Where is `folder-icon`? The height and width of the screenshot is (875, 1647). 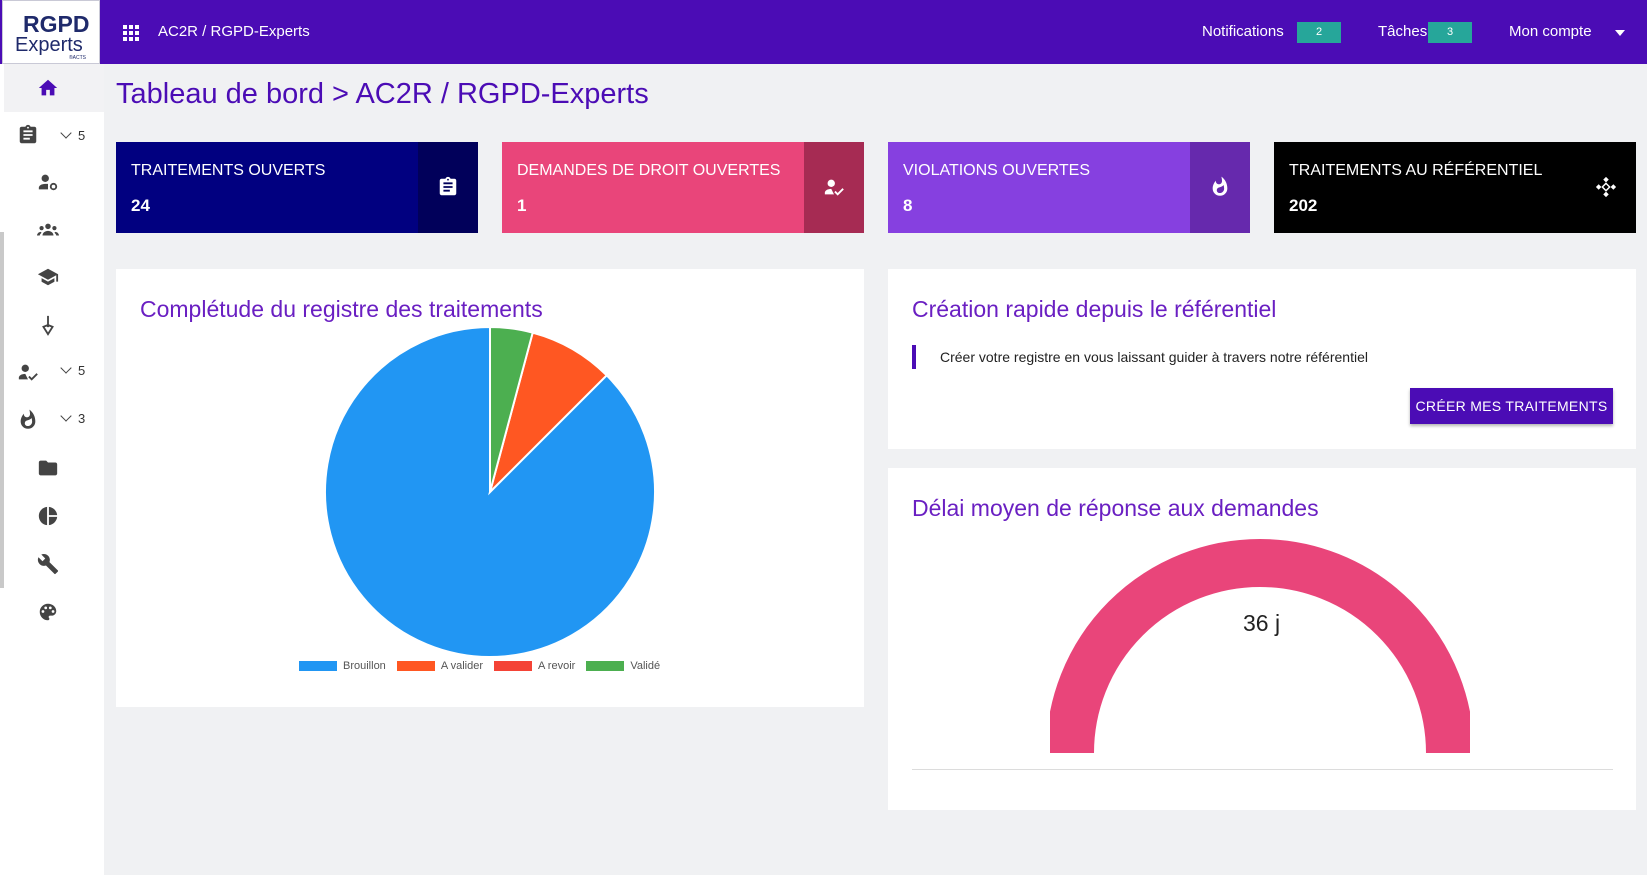 folder-icon is located at coordinates (48, 468).